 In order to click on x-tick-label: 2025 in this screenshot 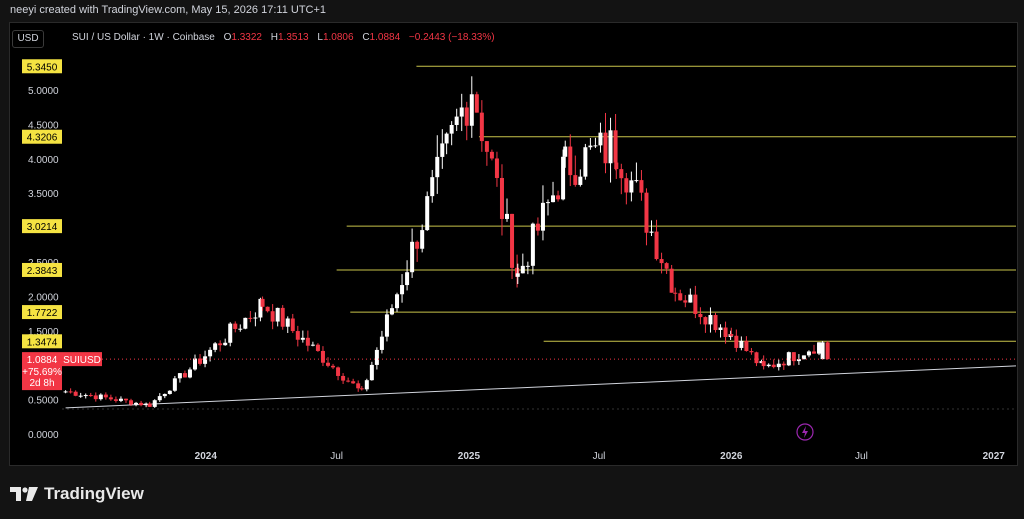, I will do `click(469, 456)`.